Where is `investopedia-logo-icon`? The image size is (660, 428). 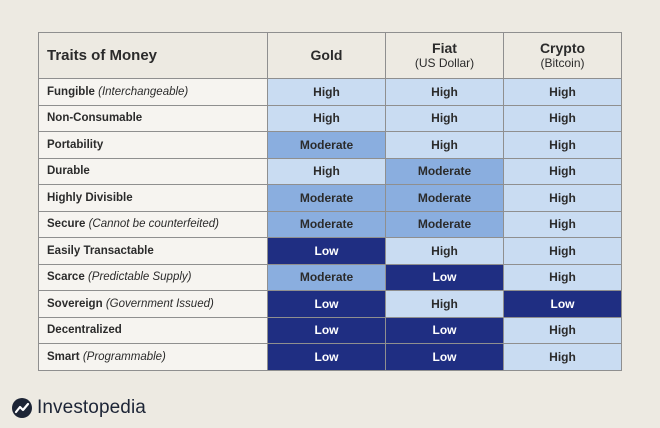
investopedia-logo-icon is located at coordinates (22, 408).